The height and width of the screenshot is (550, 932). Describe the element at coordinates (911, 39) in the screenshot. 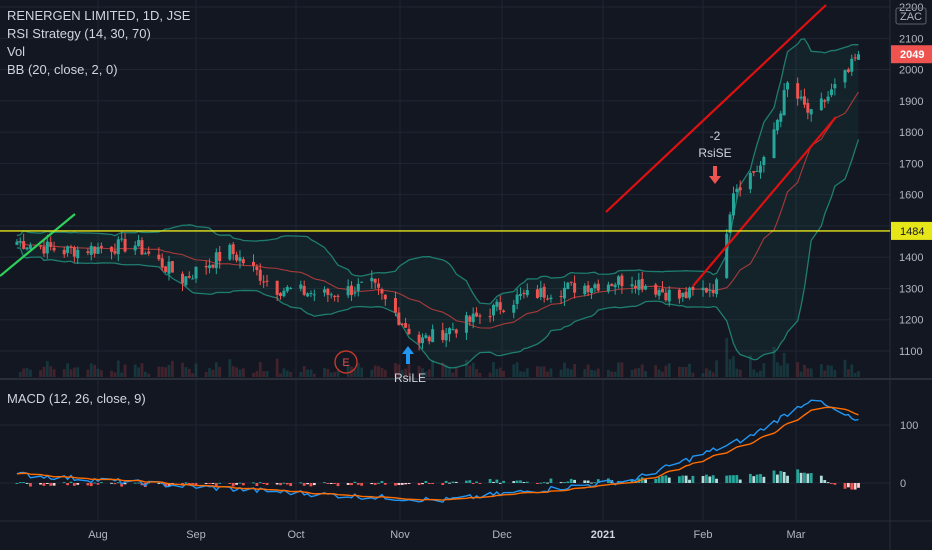

I see `y-tick-label: 2100` at that location.